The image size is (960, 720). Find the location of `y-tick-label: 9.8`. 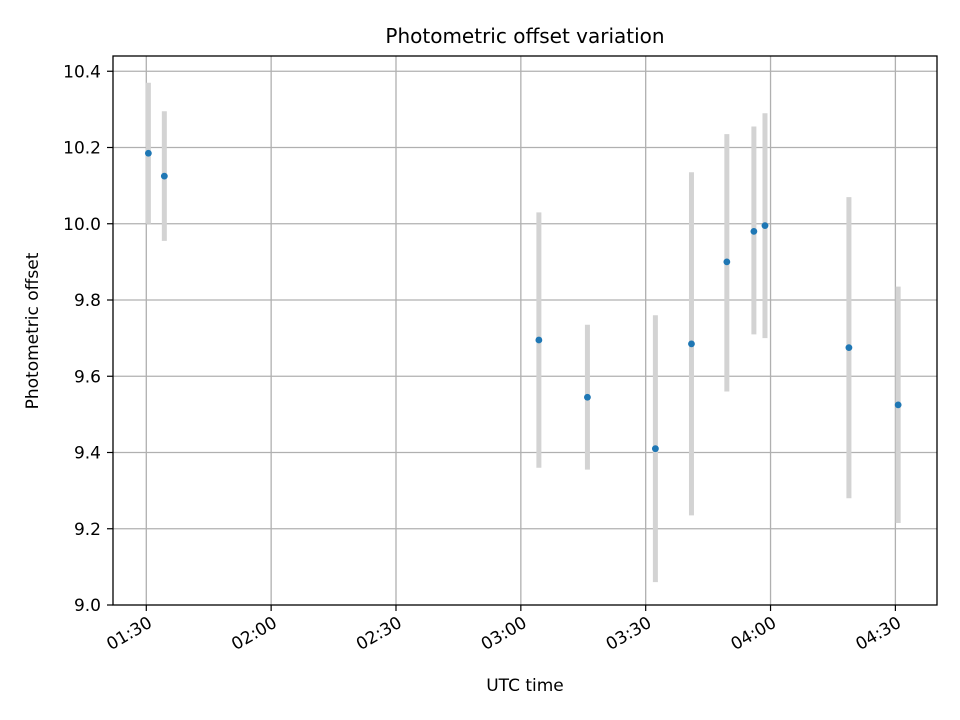

y-tick-label: 9.8 is located at coordinates (87, 301).